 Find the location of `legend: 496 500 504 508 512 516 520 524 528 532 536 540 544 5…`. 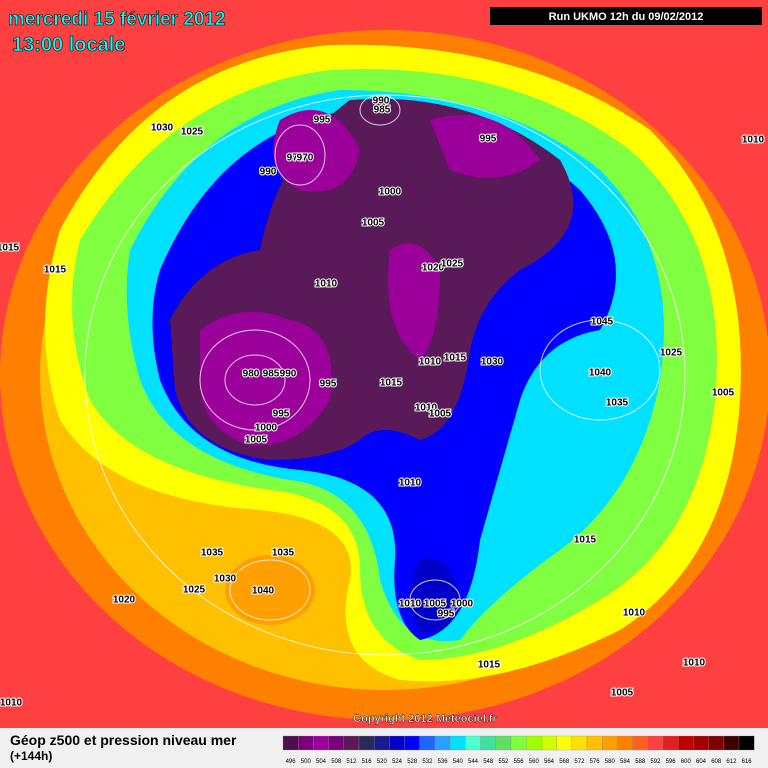

legend: 496 500 504 508 512 516 520 524 528 532 536 540 544 5… is located at coordinates (518, 750).